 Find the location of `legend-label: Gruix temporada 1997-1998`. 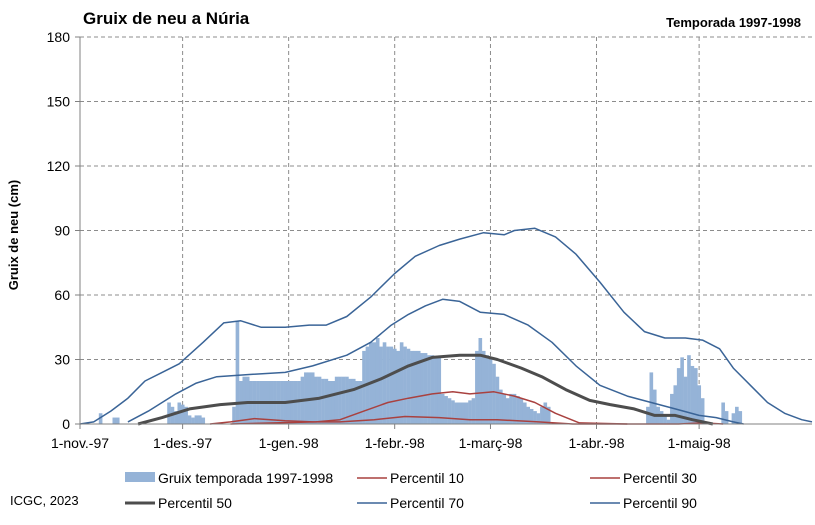

legend-label: Gruix temporada 1997-1998 is located at coordinates (245, 478).